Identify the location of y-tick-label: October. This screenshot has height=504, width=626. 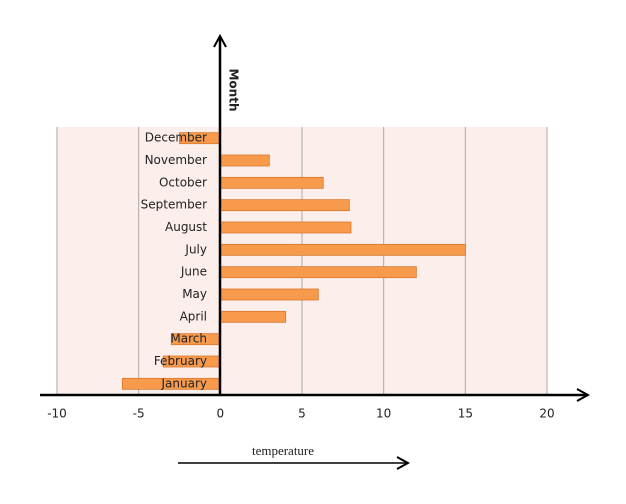
(183, 182).